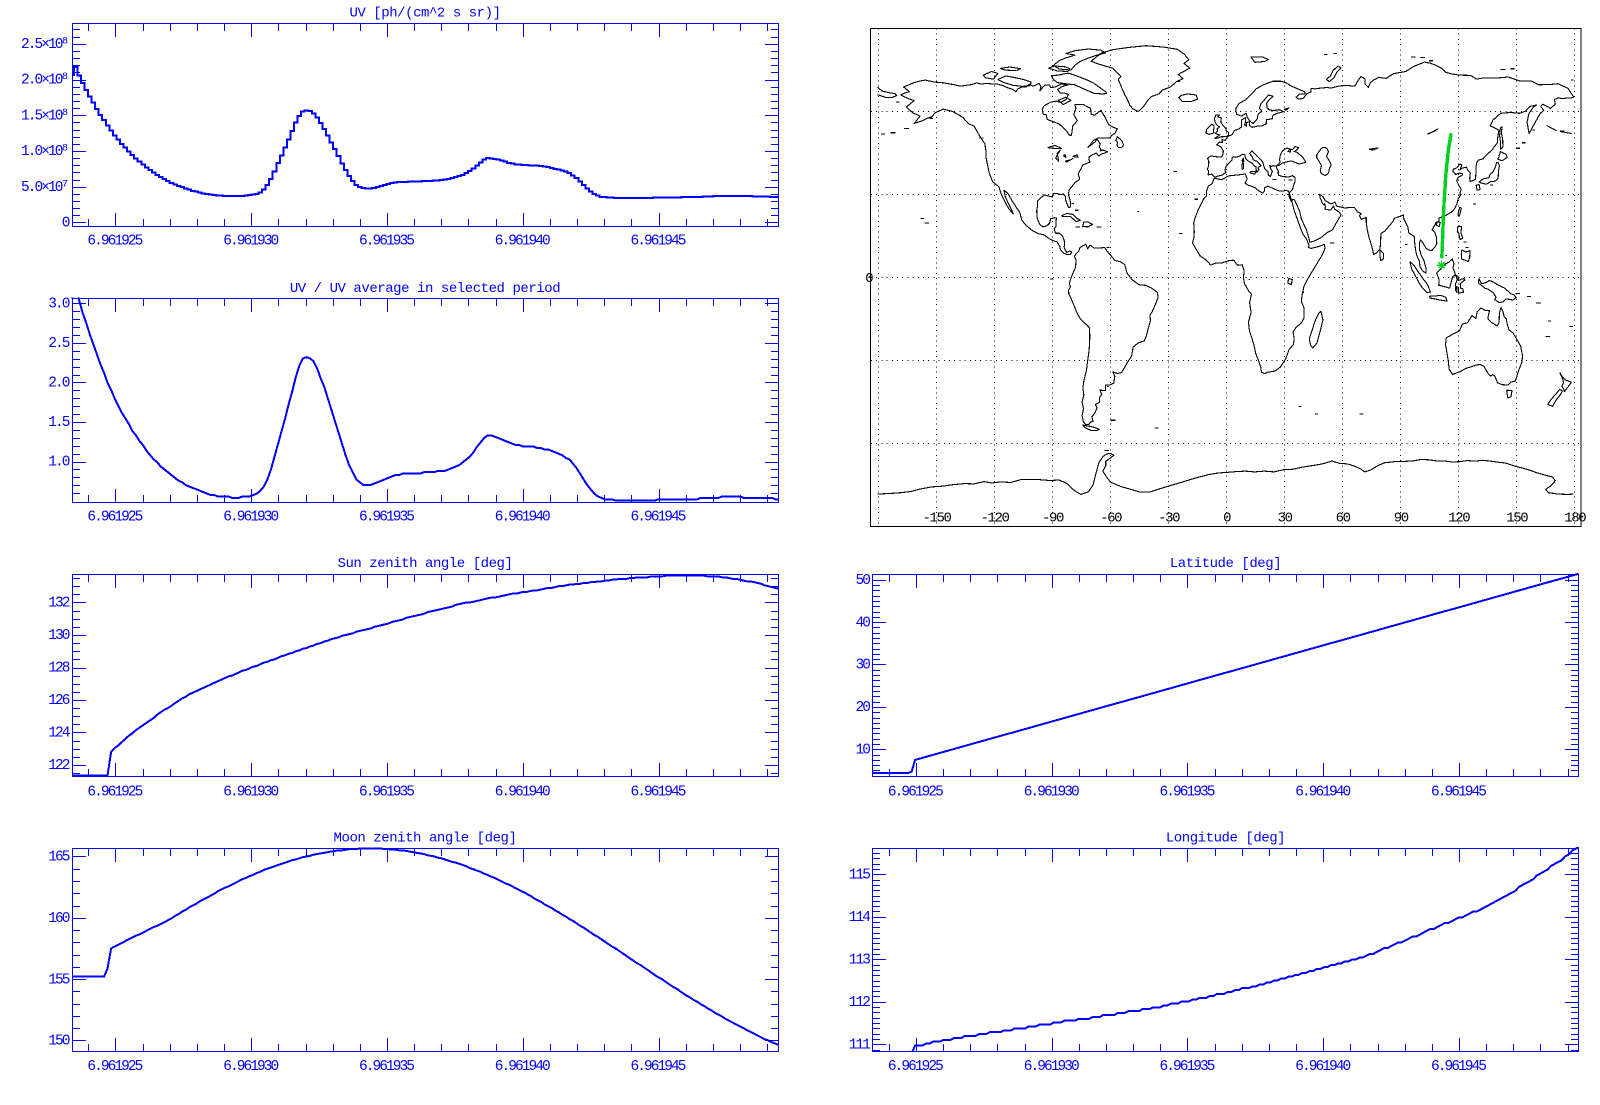 The image size is (1600, 1105). What do you see at coordinates (59, 636) in the screenshot?
I see `svg-text: 130` at bounding box center [59, 636].